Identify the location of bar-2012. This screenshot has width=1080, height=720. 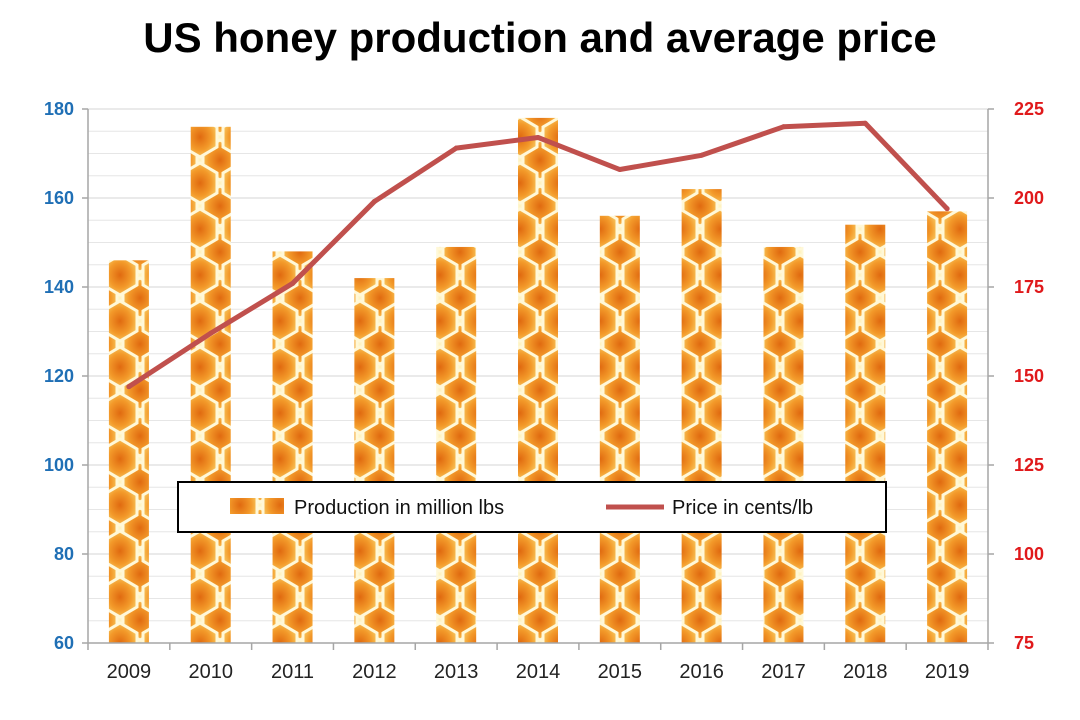
(374, 460).